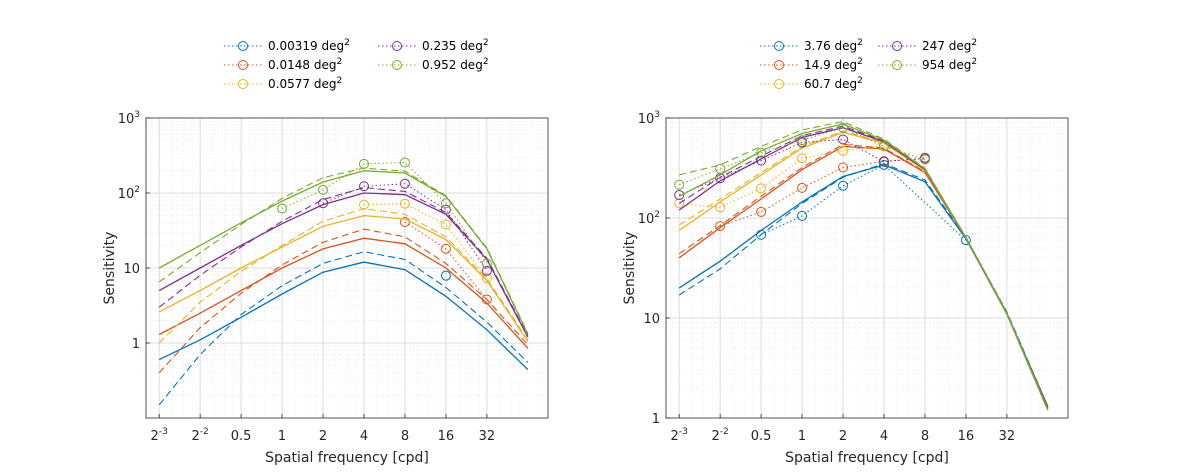  What do you see at coordinates (289, 84) in the screenshot?
I see `legend-value: 0.0577` at bounding box center [289, 84].